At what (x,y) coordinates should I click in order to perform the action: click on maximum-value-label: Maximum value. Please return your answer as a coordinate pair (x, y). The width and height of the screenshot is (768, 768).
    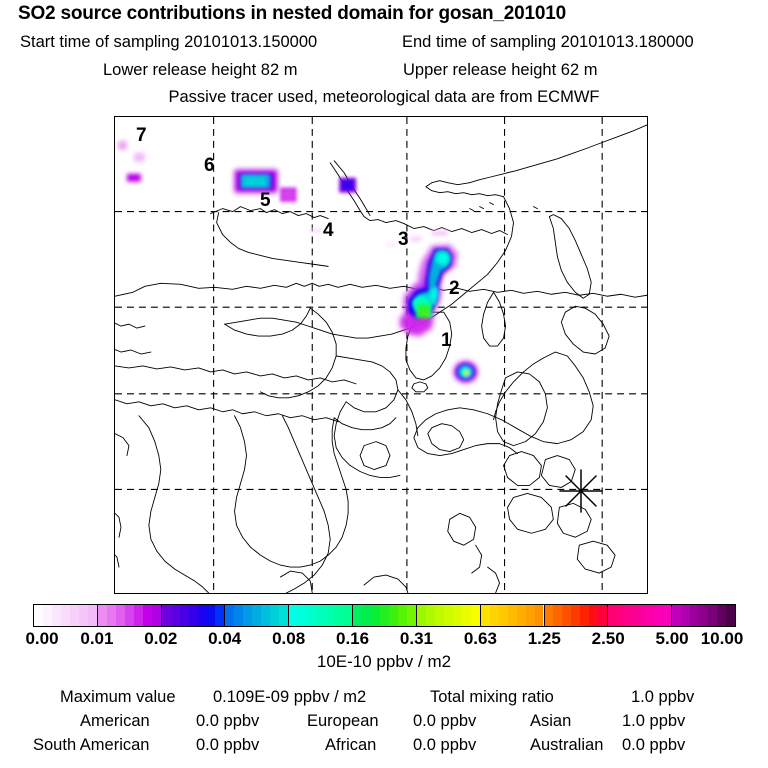
    Looking at the image, I should click on (118, 697).